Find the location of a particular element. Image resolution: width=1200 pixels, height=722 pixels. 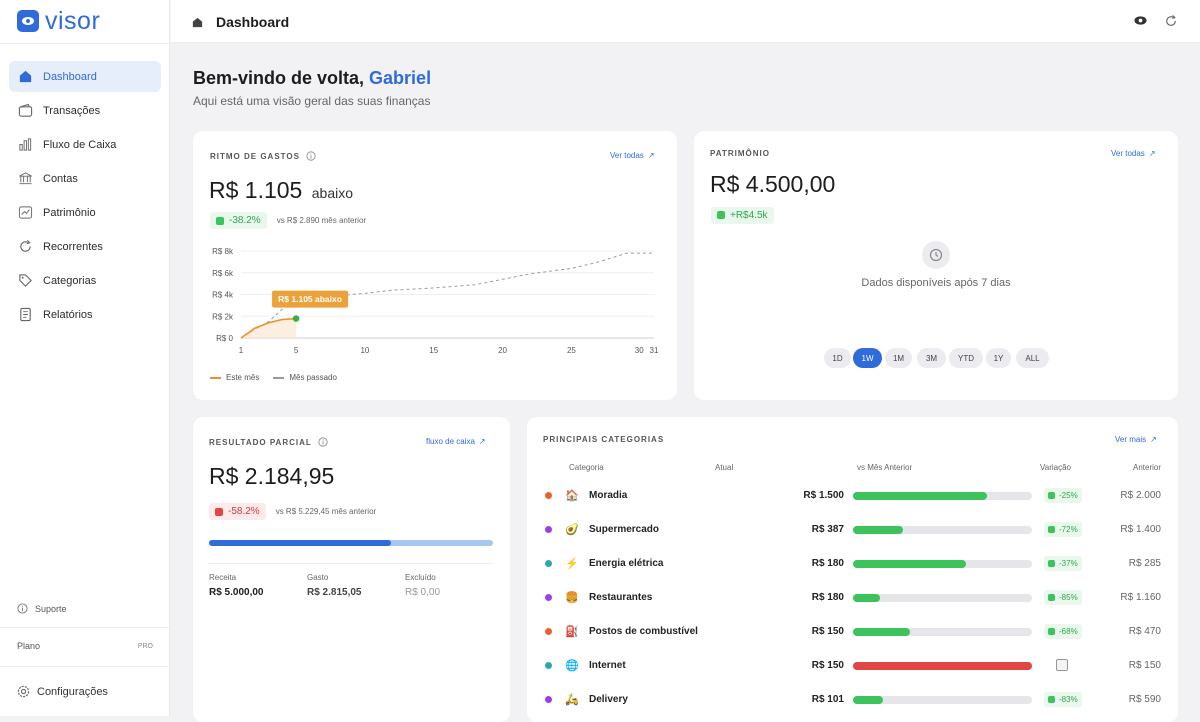

category-name: Moradia is located at coordinates (608, 495).